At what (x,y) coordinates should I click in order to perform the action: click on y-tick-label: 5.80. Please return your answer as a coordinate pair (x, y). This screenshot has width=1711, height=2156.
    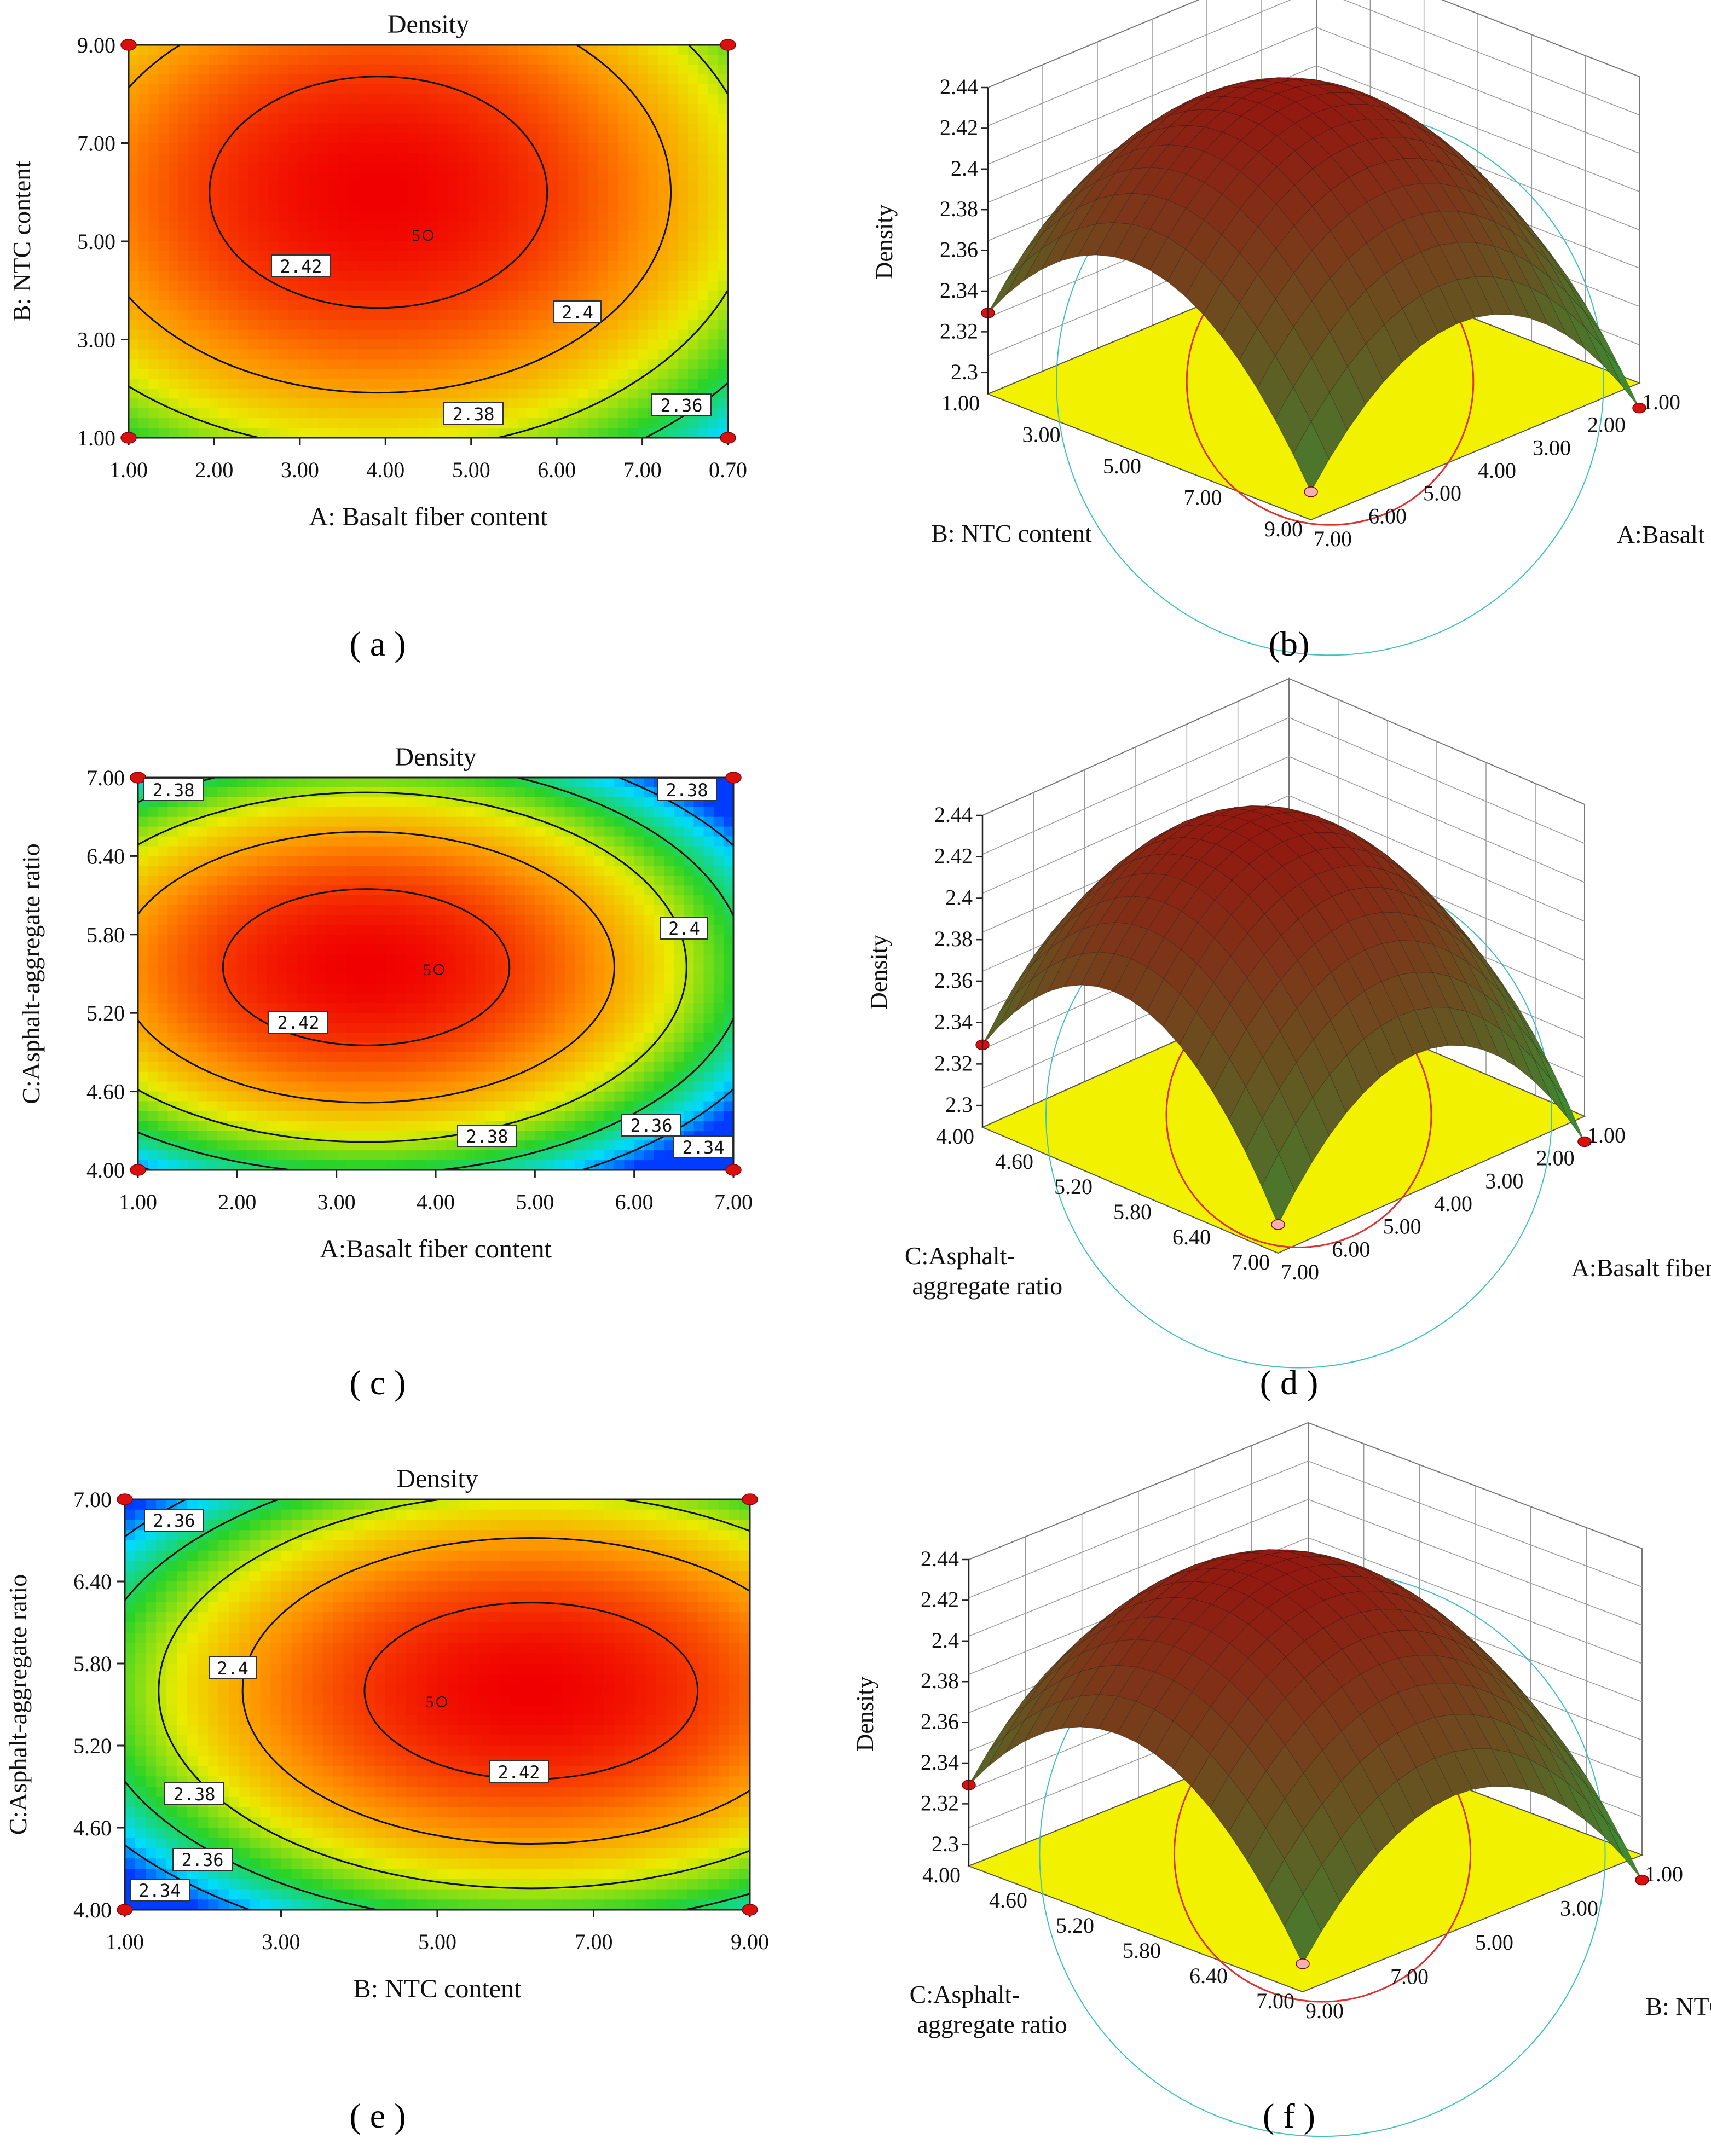
    Looking at the image, I should click on (1132, 1211).